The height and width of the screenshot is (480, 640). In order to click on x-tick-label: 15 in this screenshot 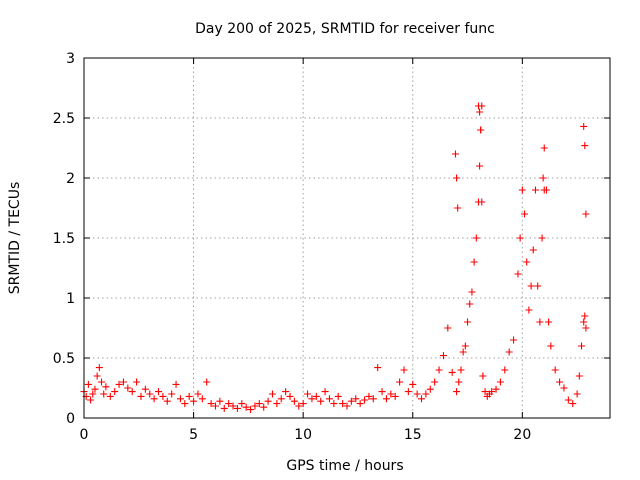, I will do `click(413, 435)`.